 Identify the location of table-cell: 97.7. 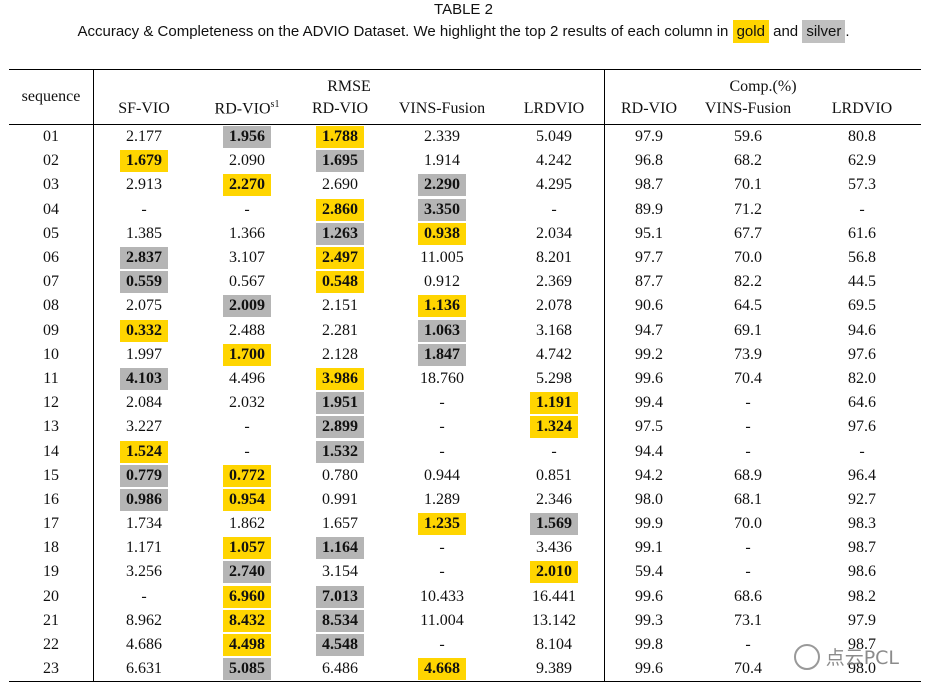
(648, 258).